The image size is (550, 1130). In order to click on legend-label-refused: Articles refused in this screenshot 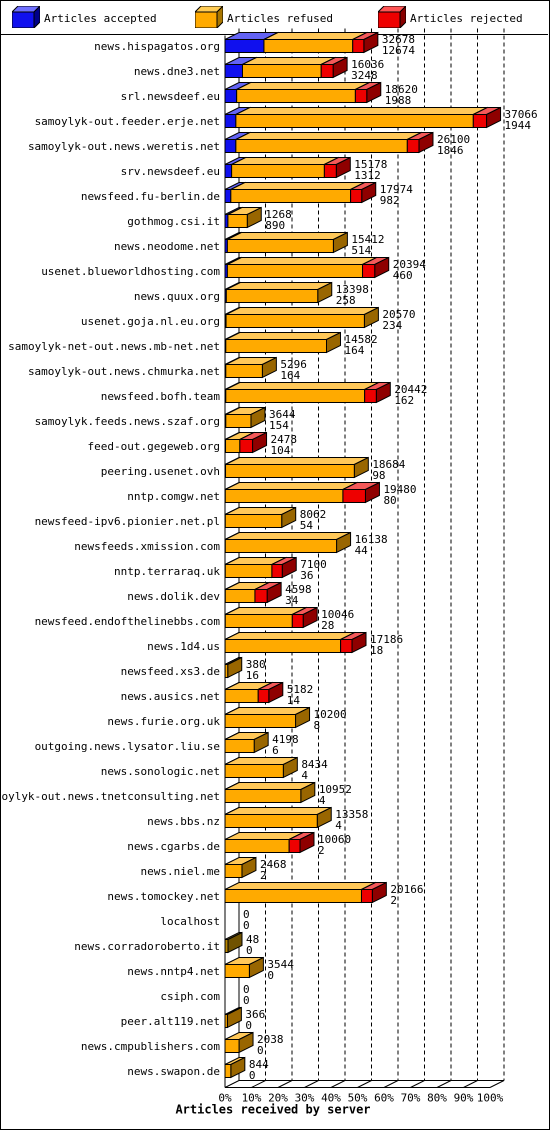, I will do `click(280, 18)`.